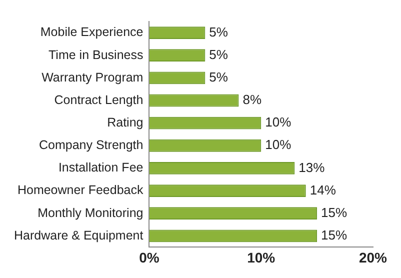 The image size is (401, 278). I want to click on y-tick-label: Company Strength, so click(91, 145).